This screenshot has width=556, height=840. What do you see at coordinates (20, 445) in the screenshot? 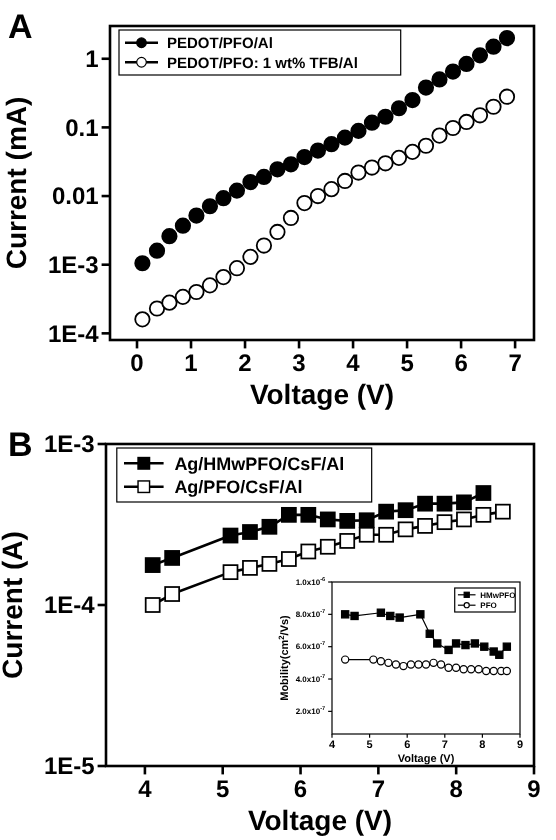
I see `chart-title: B` at bounding box center [20, 445].